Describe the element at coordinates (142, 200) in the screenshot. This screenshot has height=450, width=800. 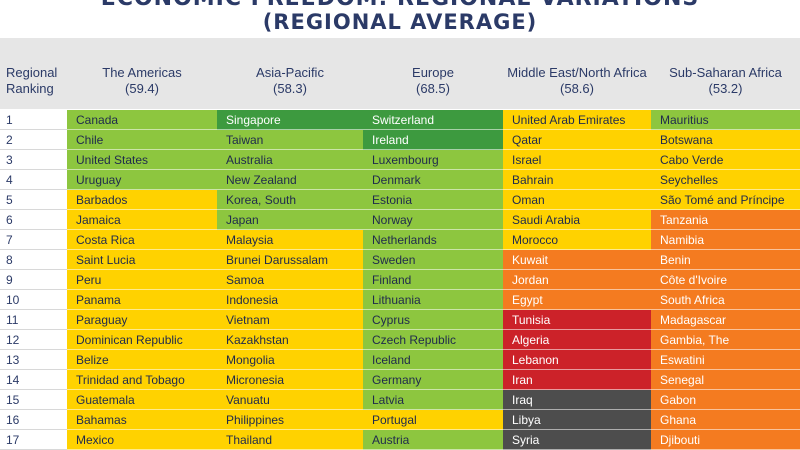
I see `country-cell-americas: Barbados` at that location.